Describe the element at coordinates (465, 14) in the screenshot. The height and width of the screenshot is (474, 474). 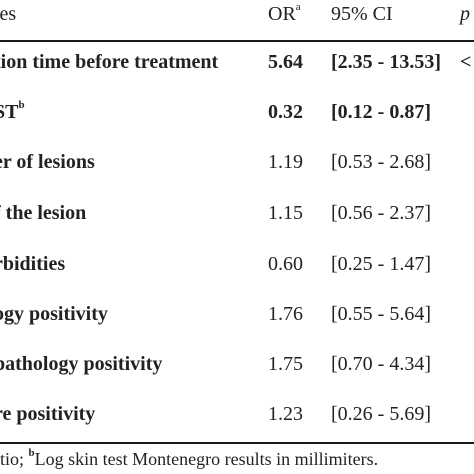
I see `header-p-value: p` at that location.